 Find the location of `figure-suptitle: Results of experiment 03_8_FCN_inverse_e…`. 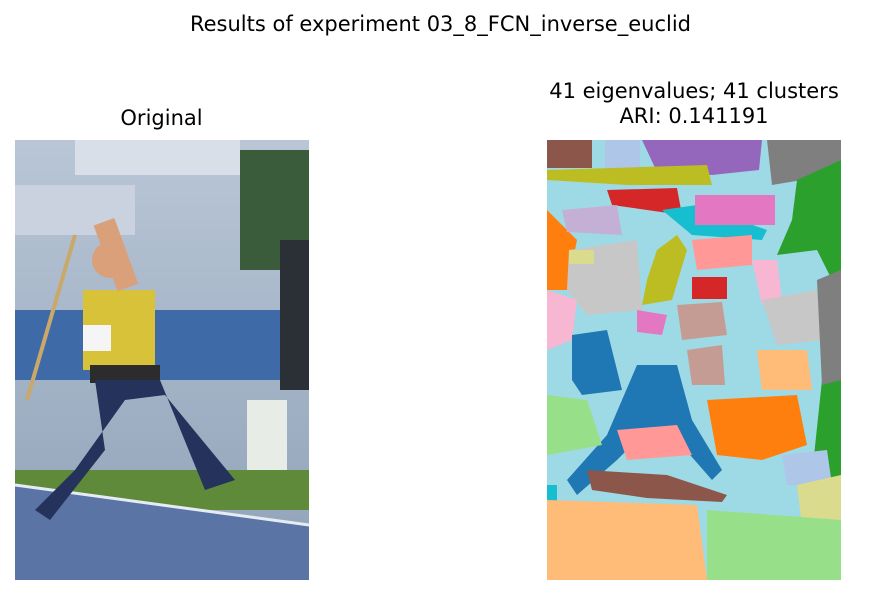

figure-suptitle: Results of experiment 03_8_FCN_inverse_e… is located at coordinates (440, 24).